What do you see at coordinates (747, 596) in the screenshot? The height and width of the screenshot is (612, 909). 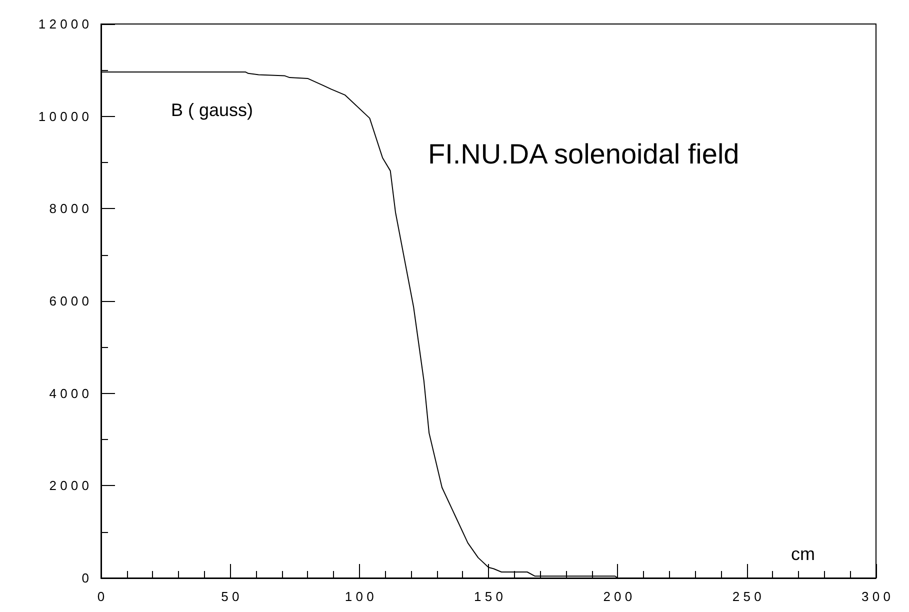 I see `x-tick-label: 2 5 0` at bounding box center [747, 596].